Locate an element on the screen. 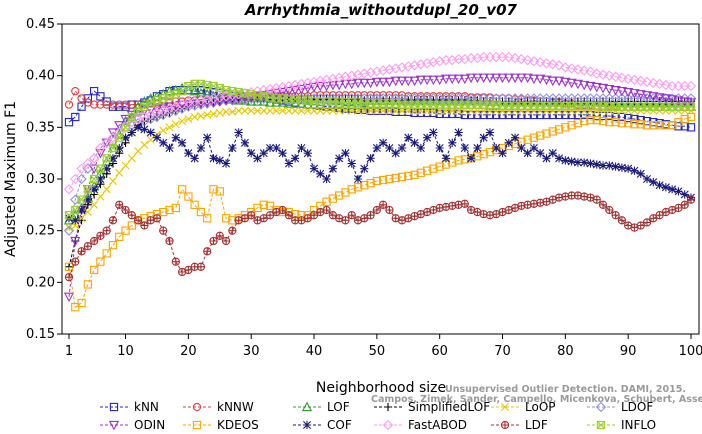  y-tick-label: 0.30 is located at coordinates (40, 179).